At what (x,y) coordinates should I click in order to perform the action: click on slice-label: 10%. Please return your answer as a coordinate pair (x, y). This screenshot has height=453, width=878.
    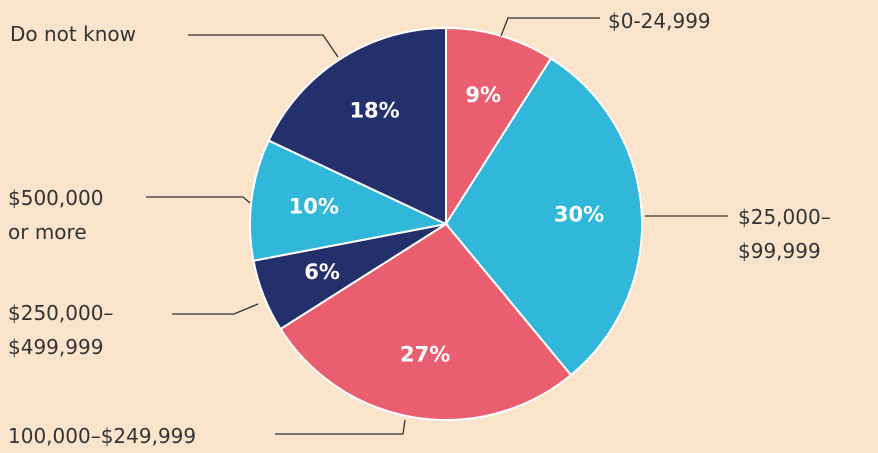
    Looking at the image, I should click on (314, 206).